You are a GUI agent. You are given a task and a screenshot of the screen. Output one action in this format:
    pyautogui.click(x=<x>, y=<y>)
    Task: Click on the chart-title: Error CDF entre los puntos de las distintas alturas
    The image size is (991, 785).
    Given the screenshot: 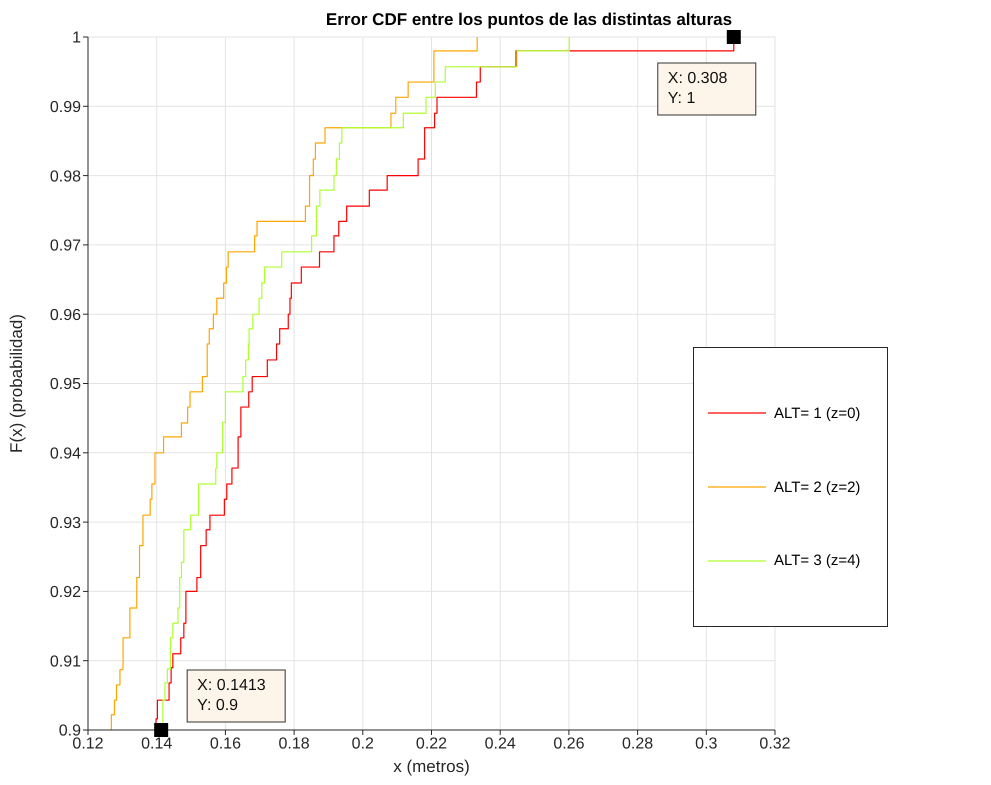 What is the action you would take?
    pyautogui.click(x=529, y=20)
    